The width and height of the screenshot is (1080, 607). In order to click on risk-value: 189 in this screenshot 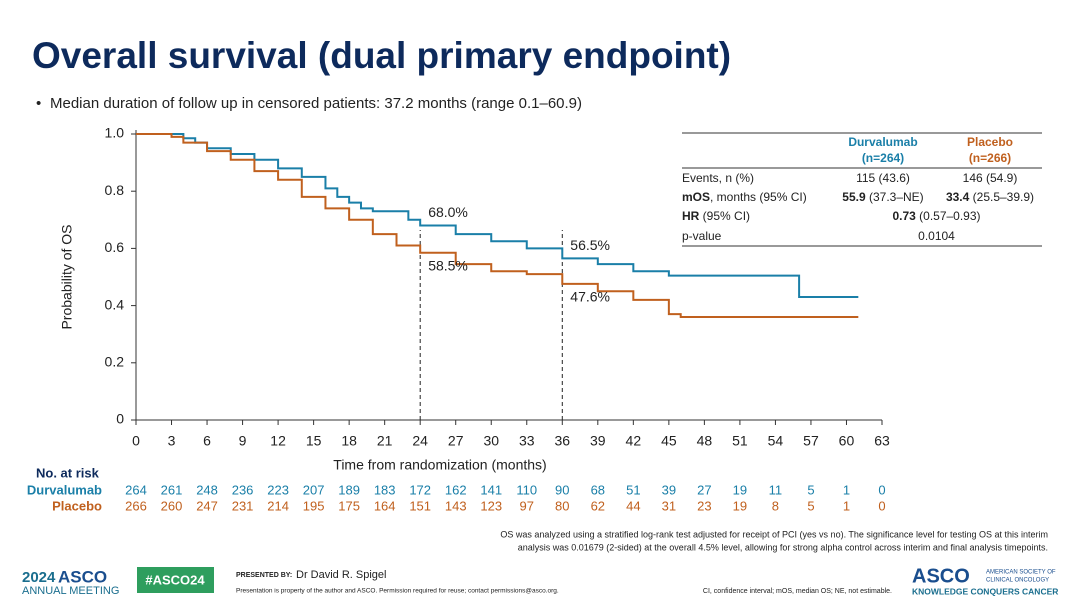, I will do `click(349, 489)`.